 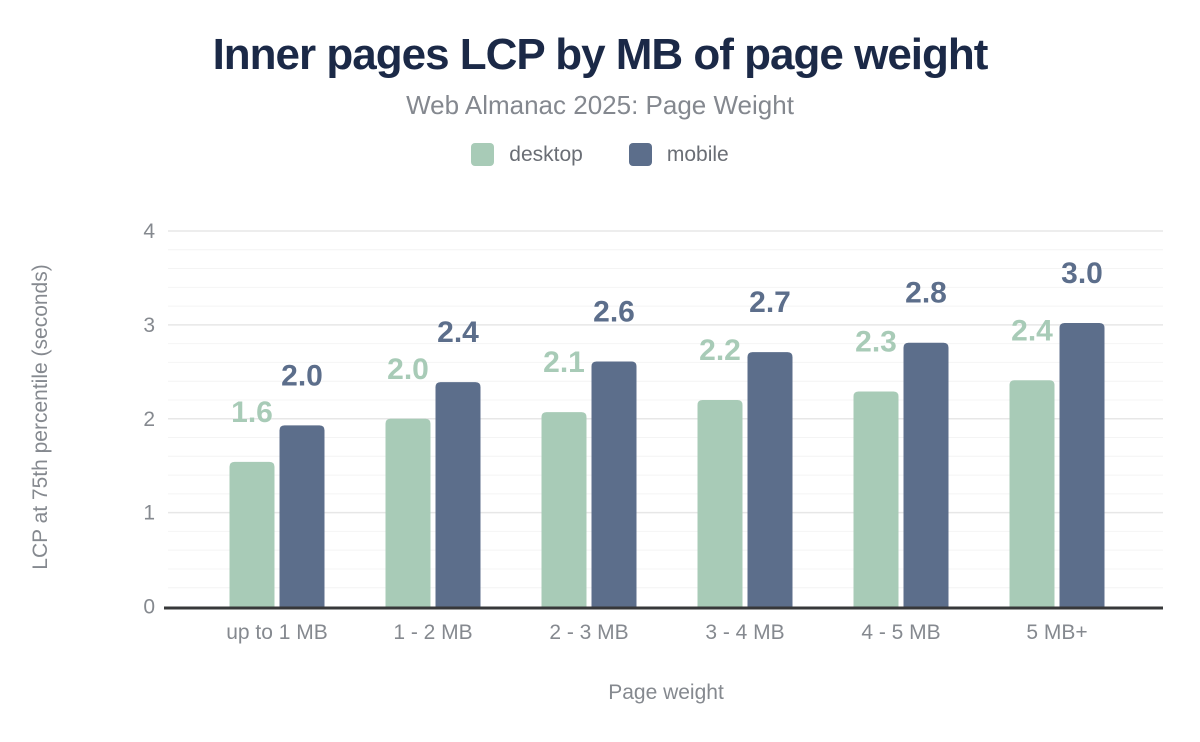 What do you see at coordinates (720, 350) in the screenshot?
I see `data-label-desktop-3: 2.2` at bounding box center [720, 350].